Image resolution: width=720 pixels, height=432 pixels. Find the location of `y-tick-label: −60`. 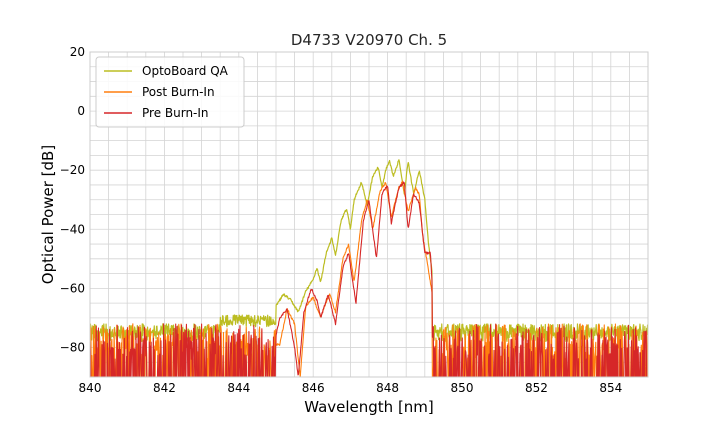

y-tick-label: −60 is located at coordinates (72, 288).